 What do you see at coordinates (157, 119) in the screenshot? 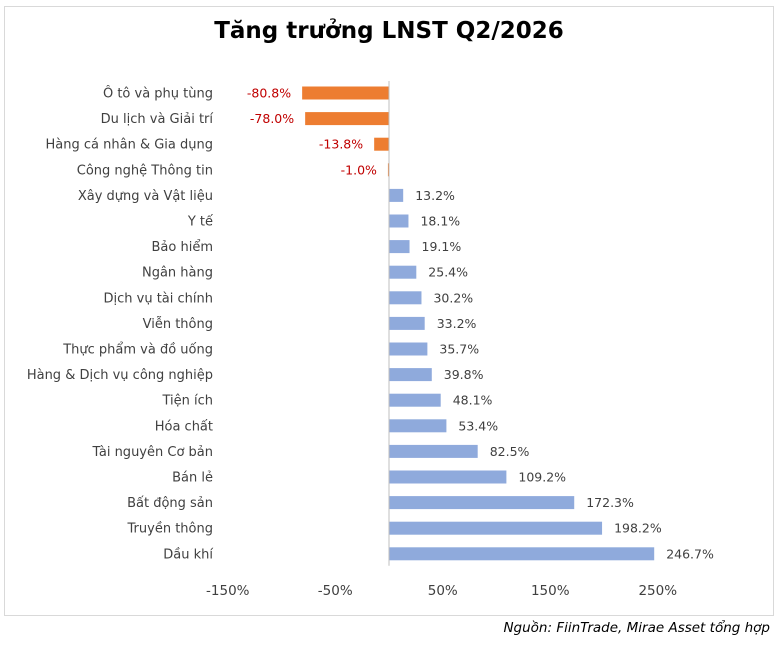
I see `category-label: Du lịch và Giải trí` at bounding box center [157, 119].